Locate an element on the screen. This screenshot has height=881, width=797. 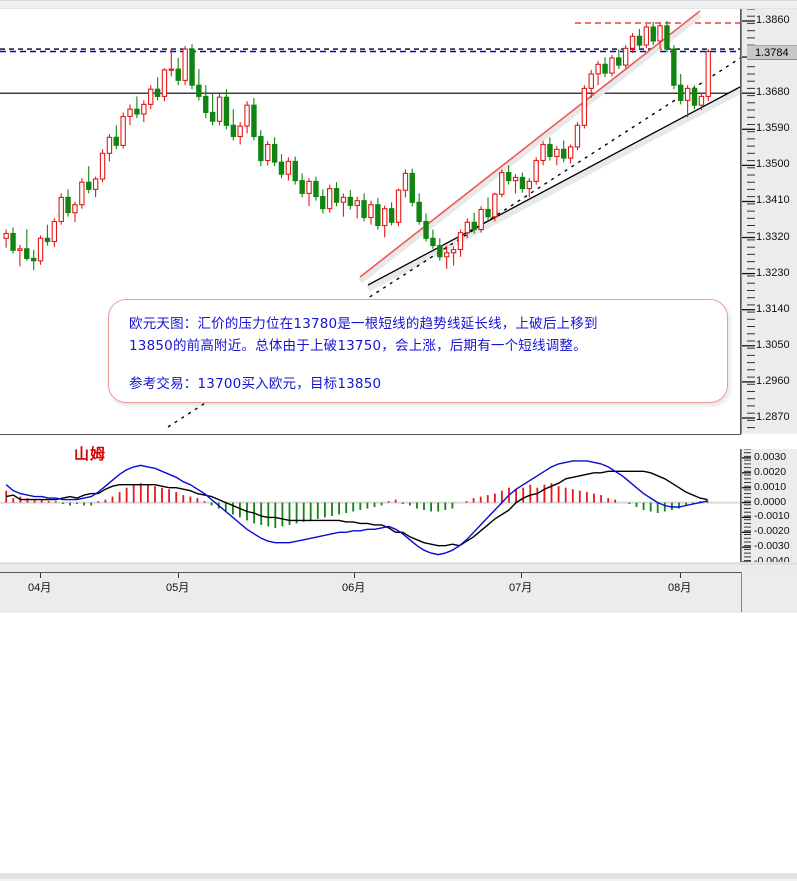
price-axis-tick-label: 1.3140 is located at coordinates (773, 308).